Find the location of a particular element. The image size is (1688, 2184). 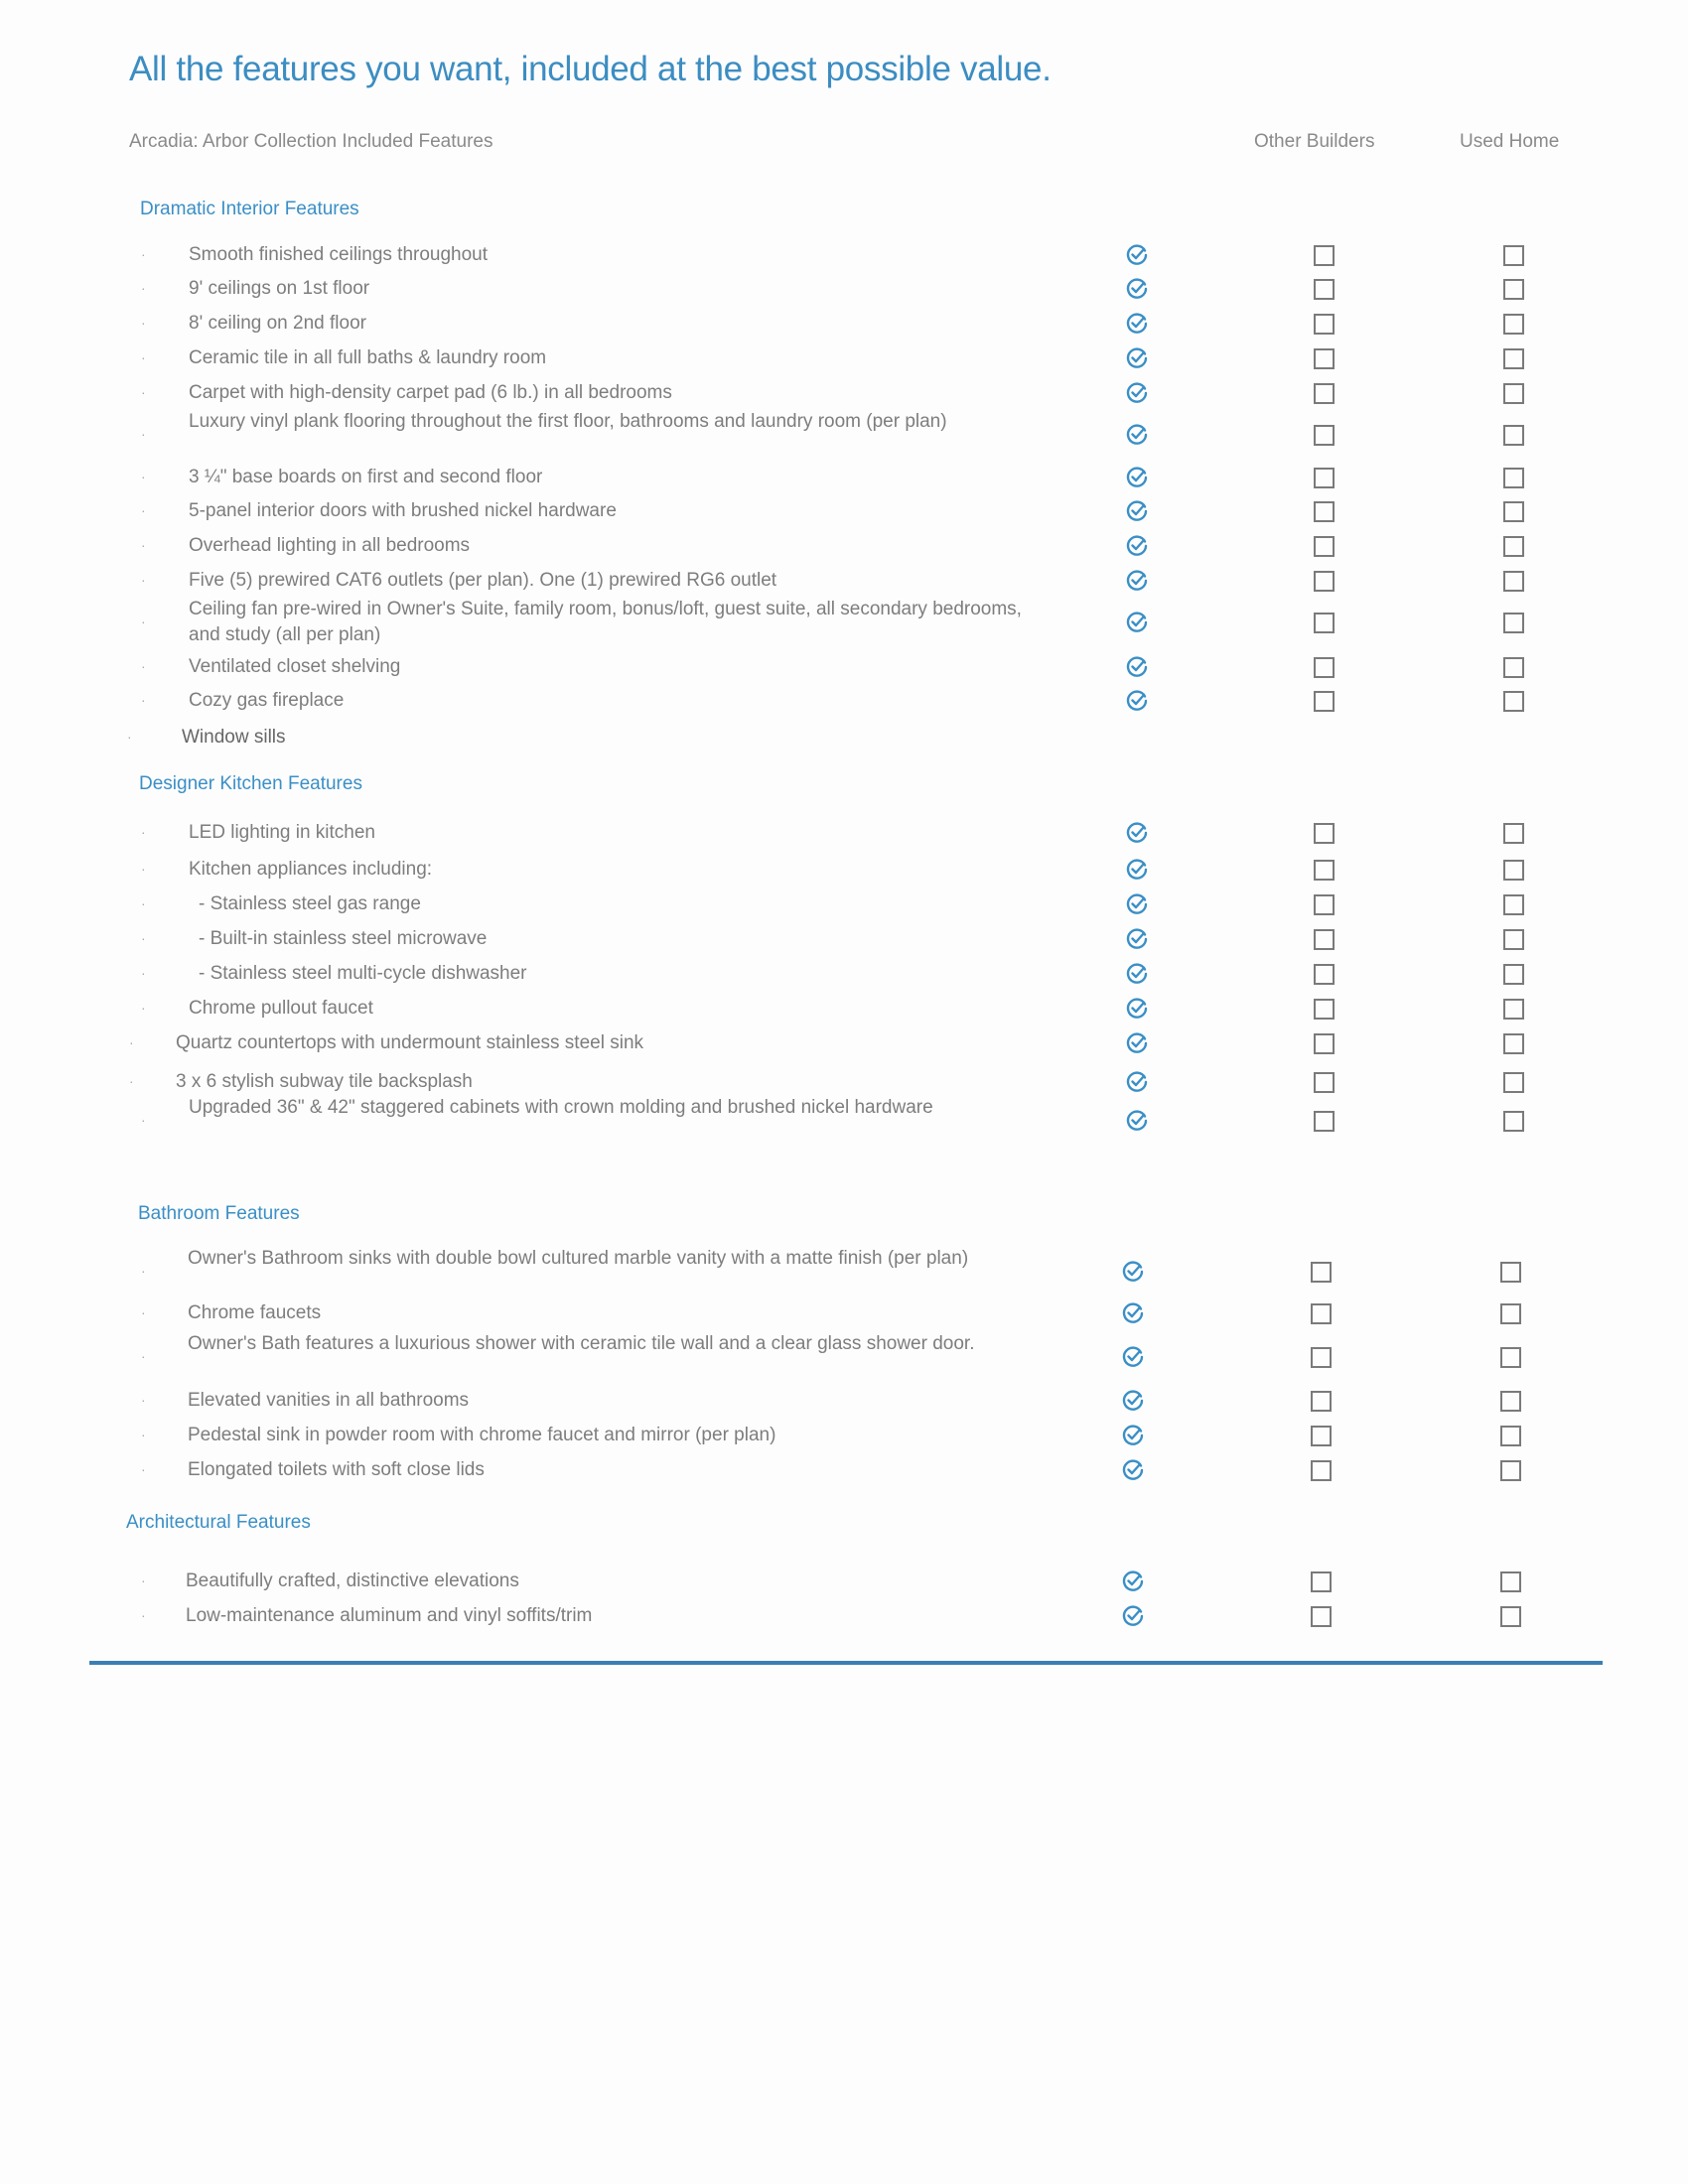

section-title: Architectural Features is located at coordinates (218, 1522).